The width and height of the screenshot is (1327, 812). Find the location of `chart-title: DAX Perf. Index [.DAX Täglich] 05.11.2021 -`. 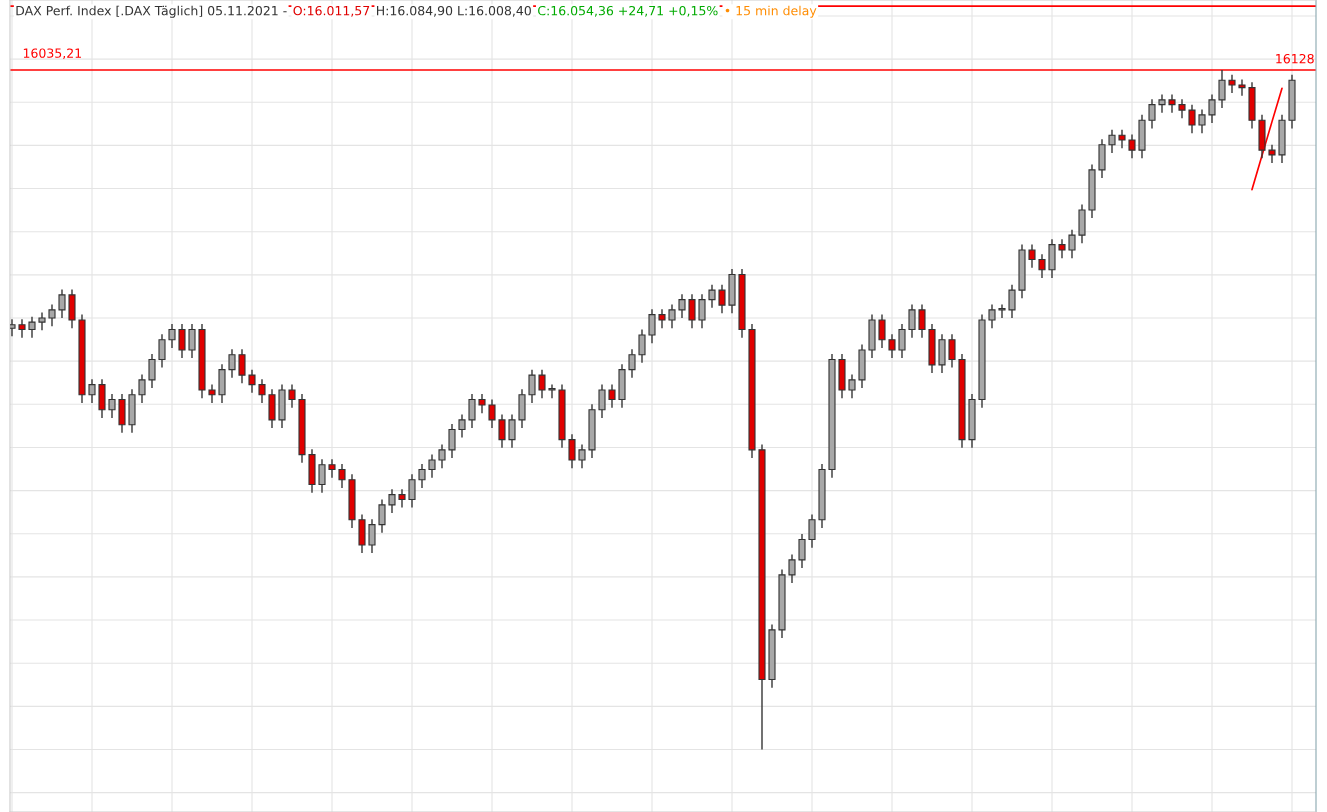

chart-title: DAX Perf. Index [.DAX Täglich] 05.11.2021 - is located at coordinates (151, 11).